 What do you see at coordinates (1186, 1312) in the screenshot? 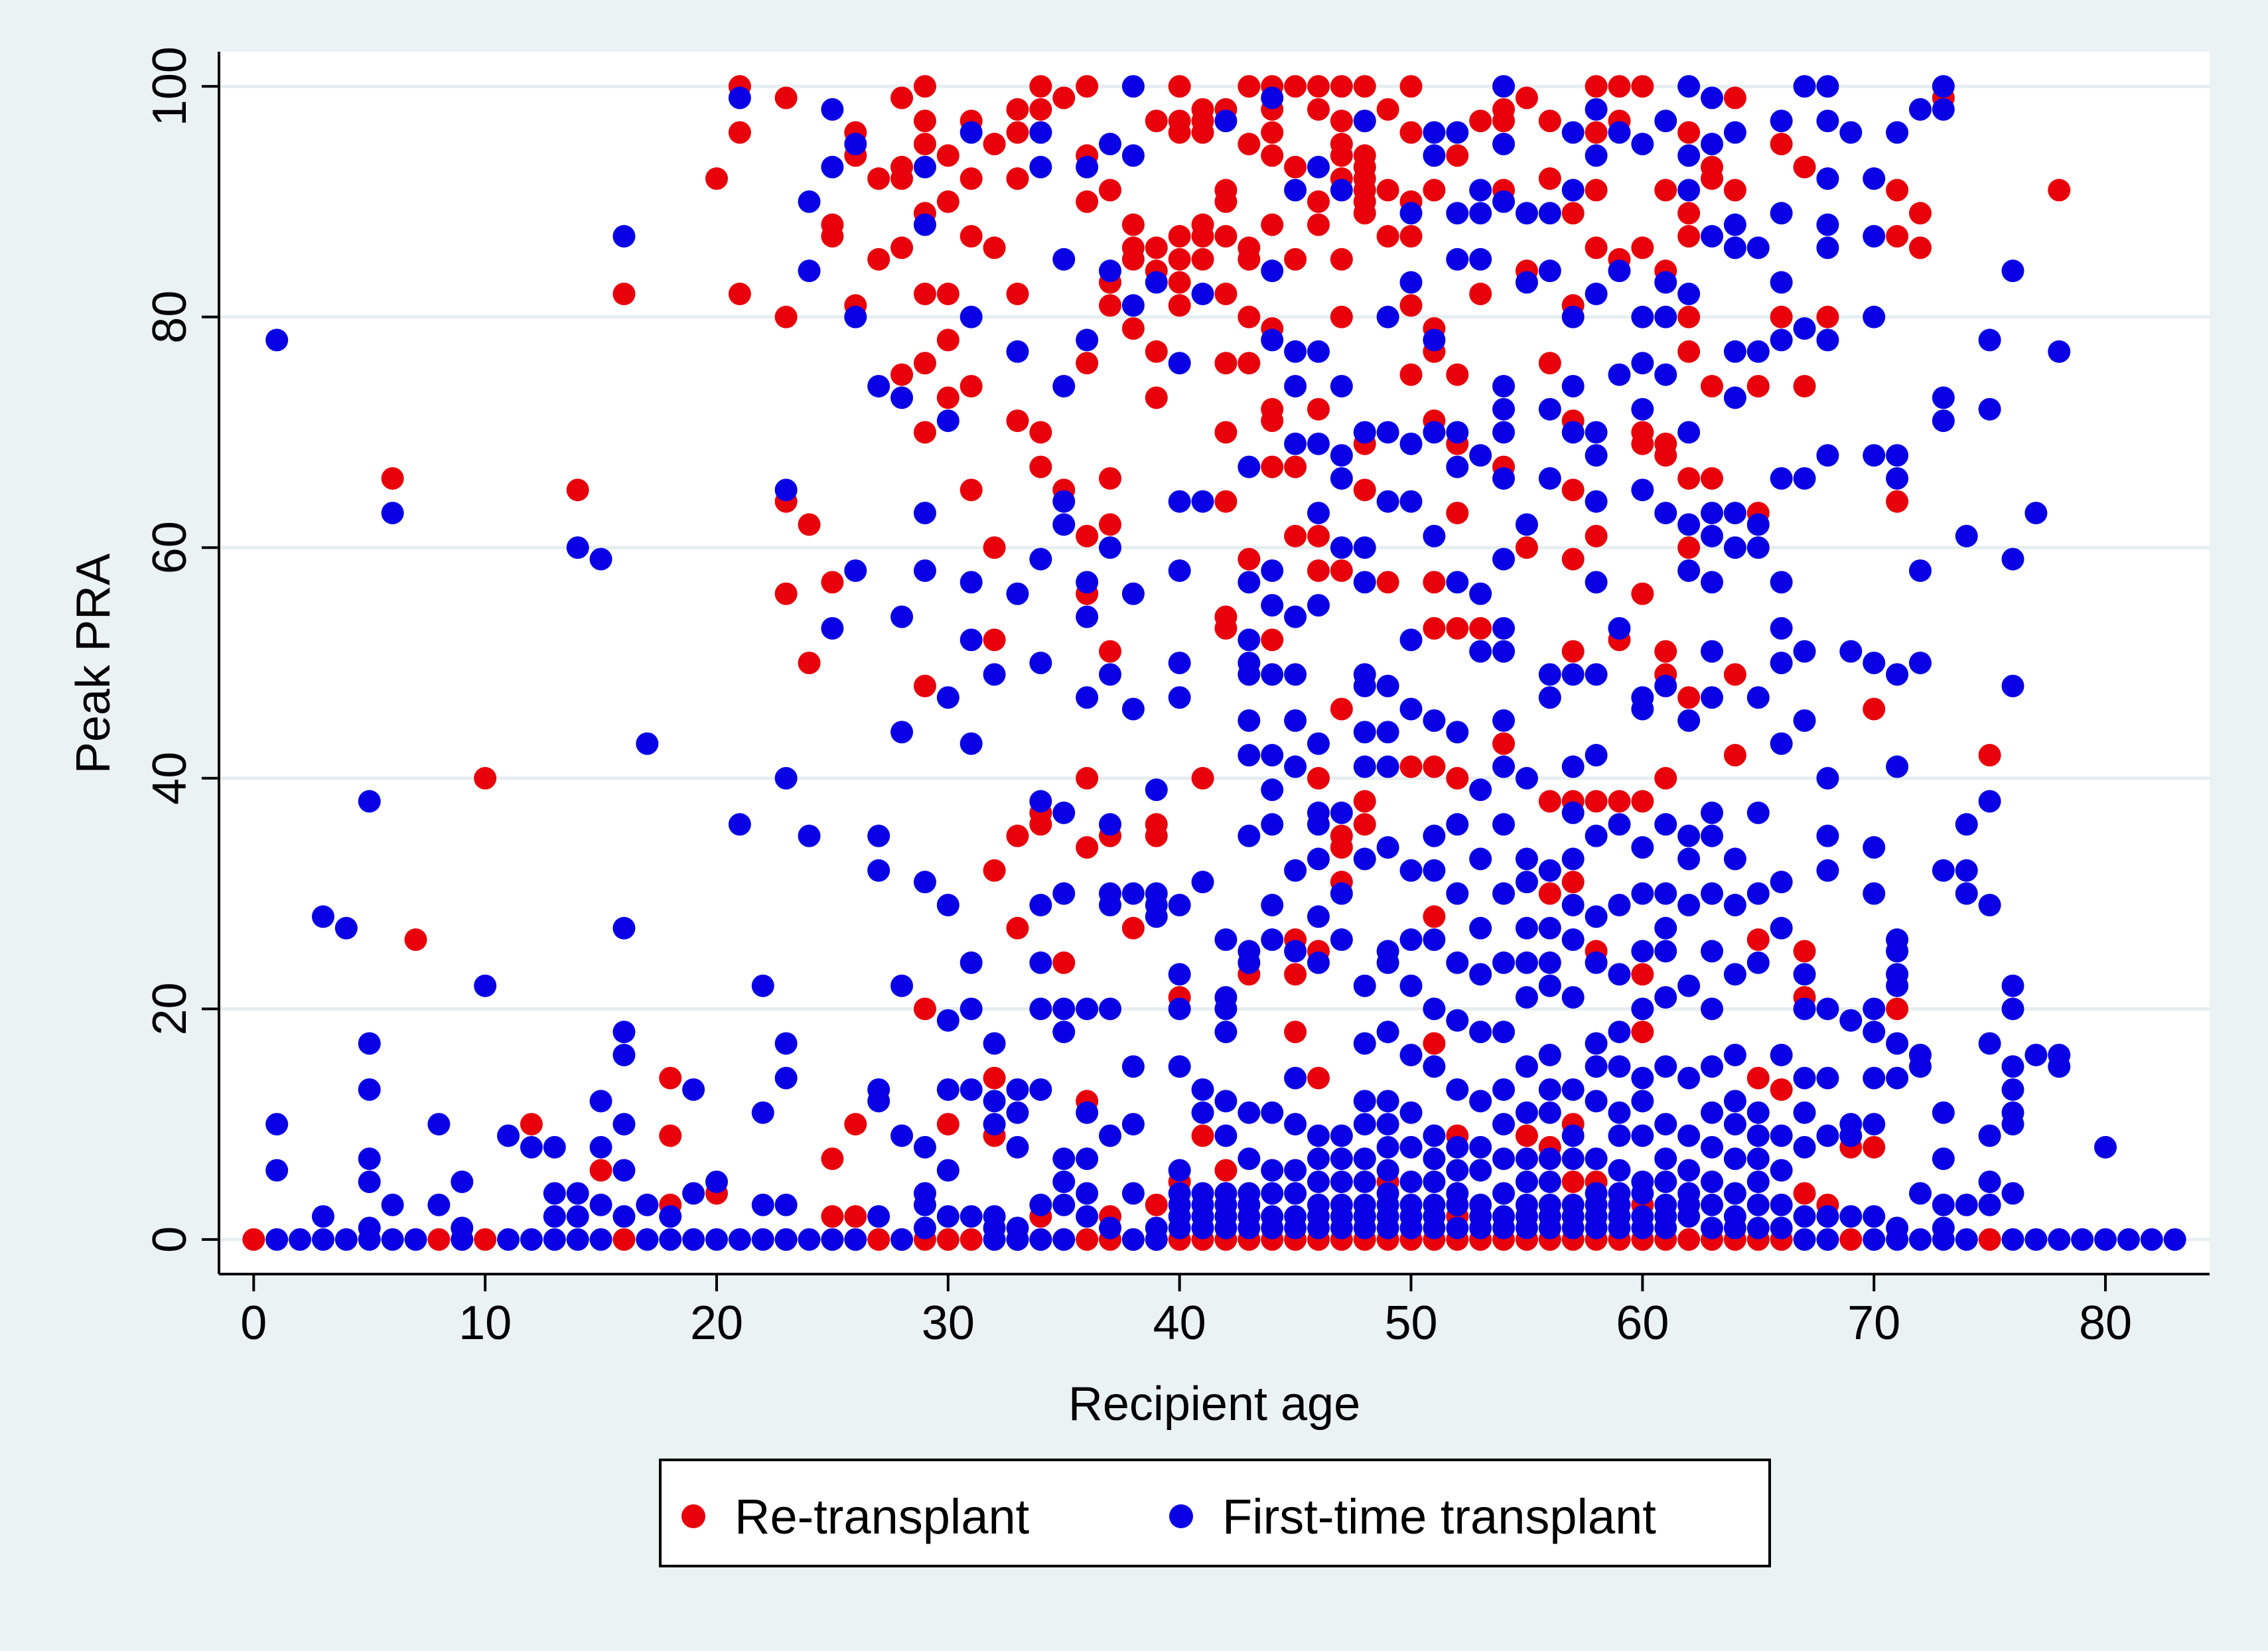
I see `x-axis-ticks: 0 10 20 30 40 50 60 70 80` at bounding box center [1186, 1312].